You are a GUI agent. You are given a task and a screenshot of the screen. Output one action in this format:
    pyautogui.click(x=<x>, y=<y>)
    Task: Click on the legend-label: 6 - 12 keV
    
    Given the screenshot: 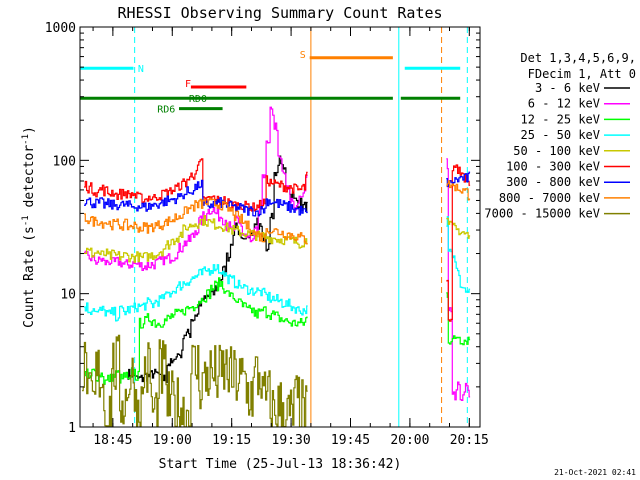 What is the action you would take?
    pyautogui.click(x=564, y=104)
    